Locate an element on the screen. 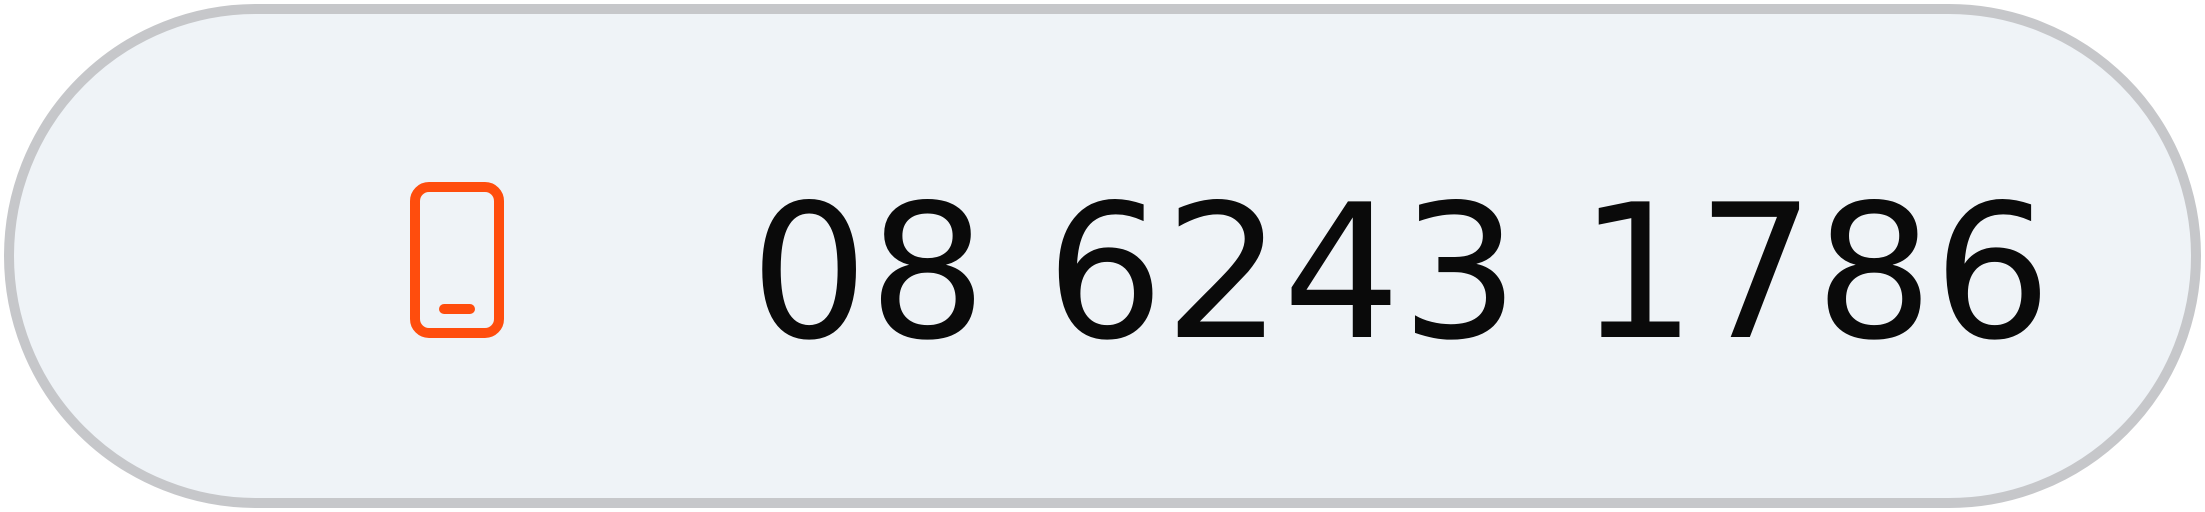  phone-icon is located at coordinates (457, 260).